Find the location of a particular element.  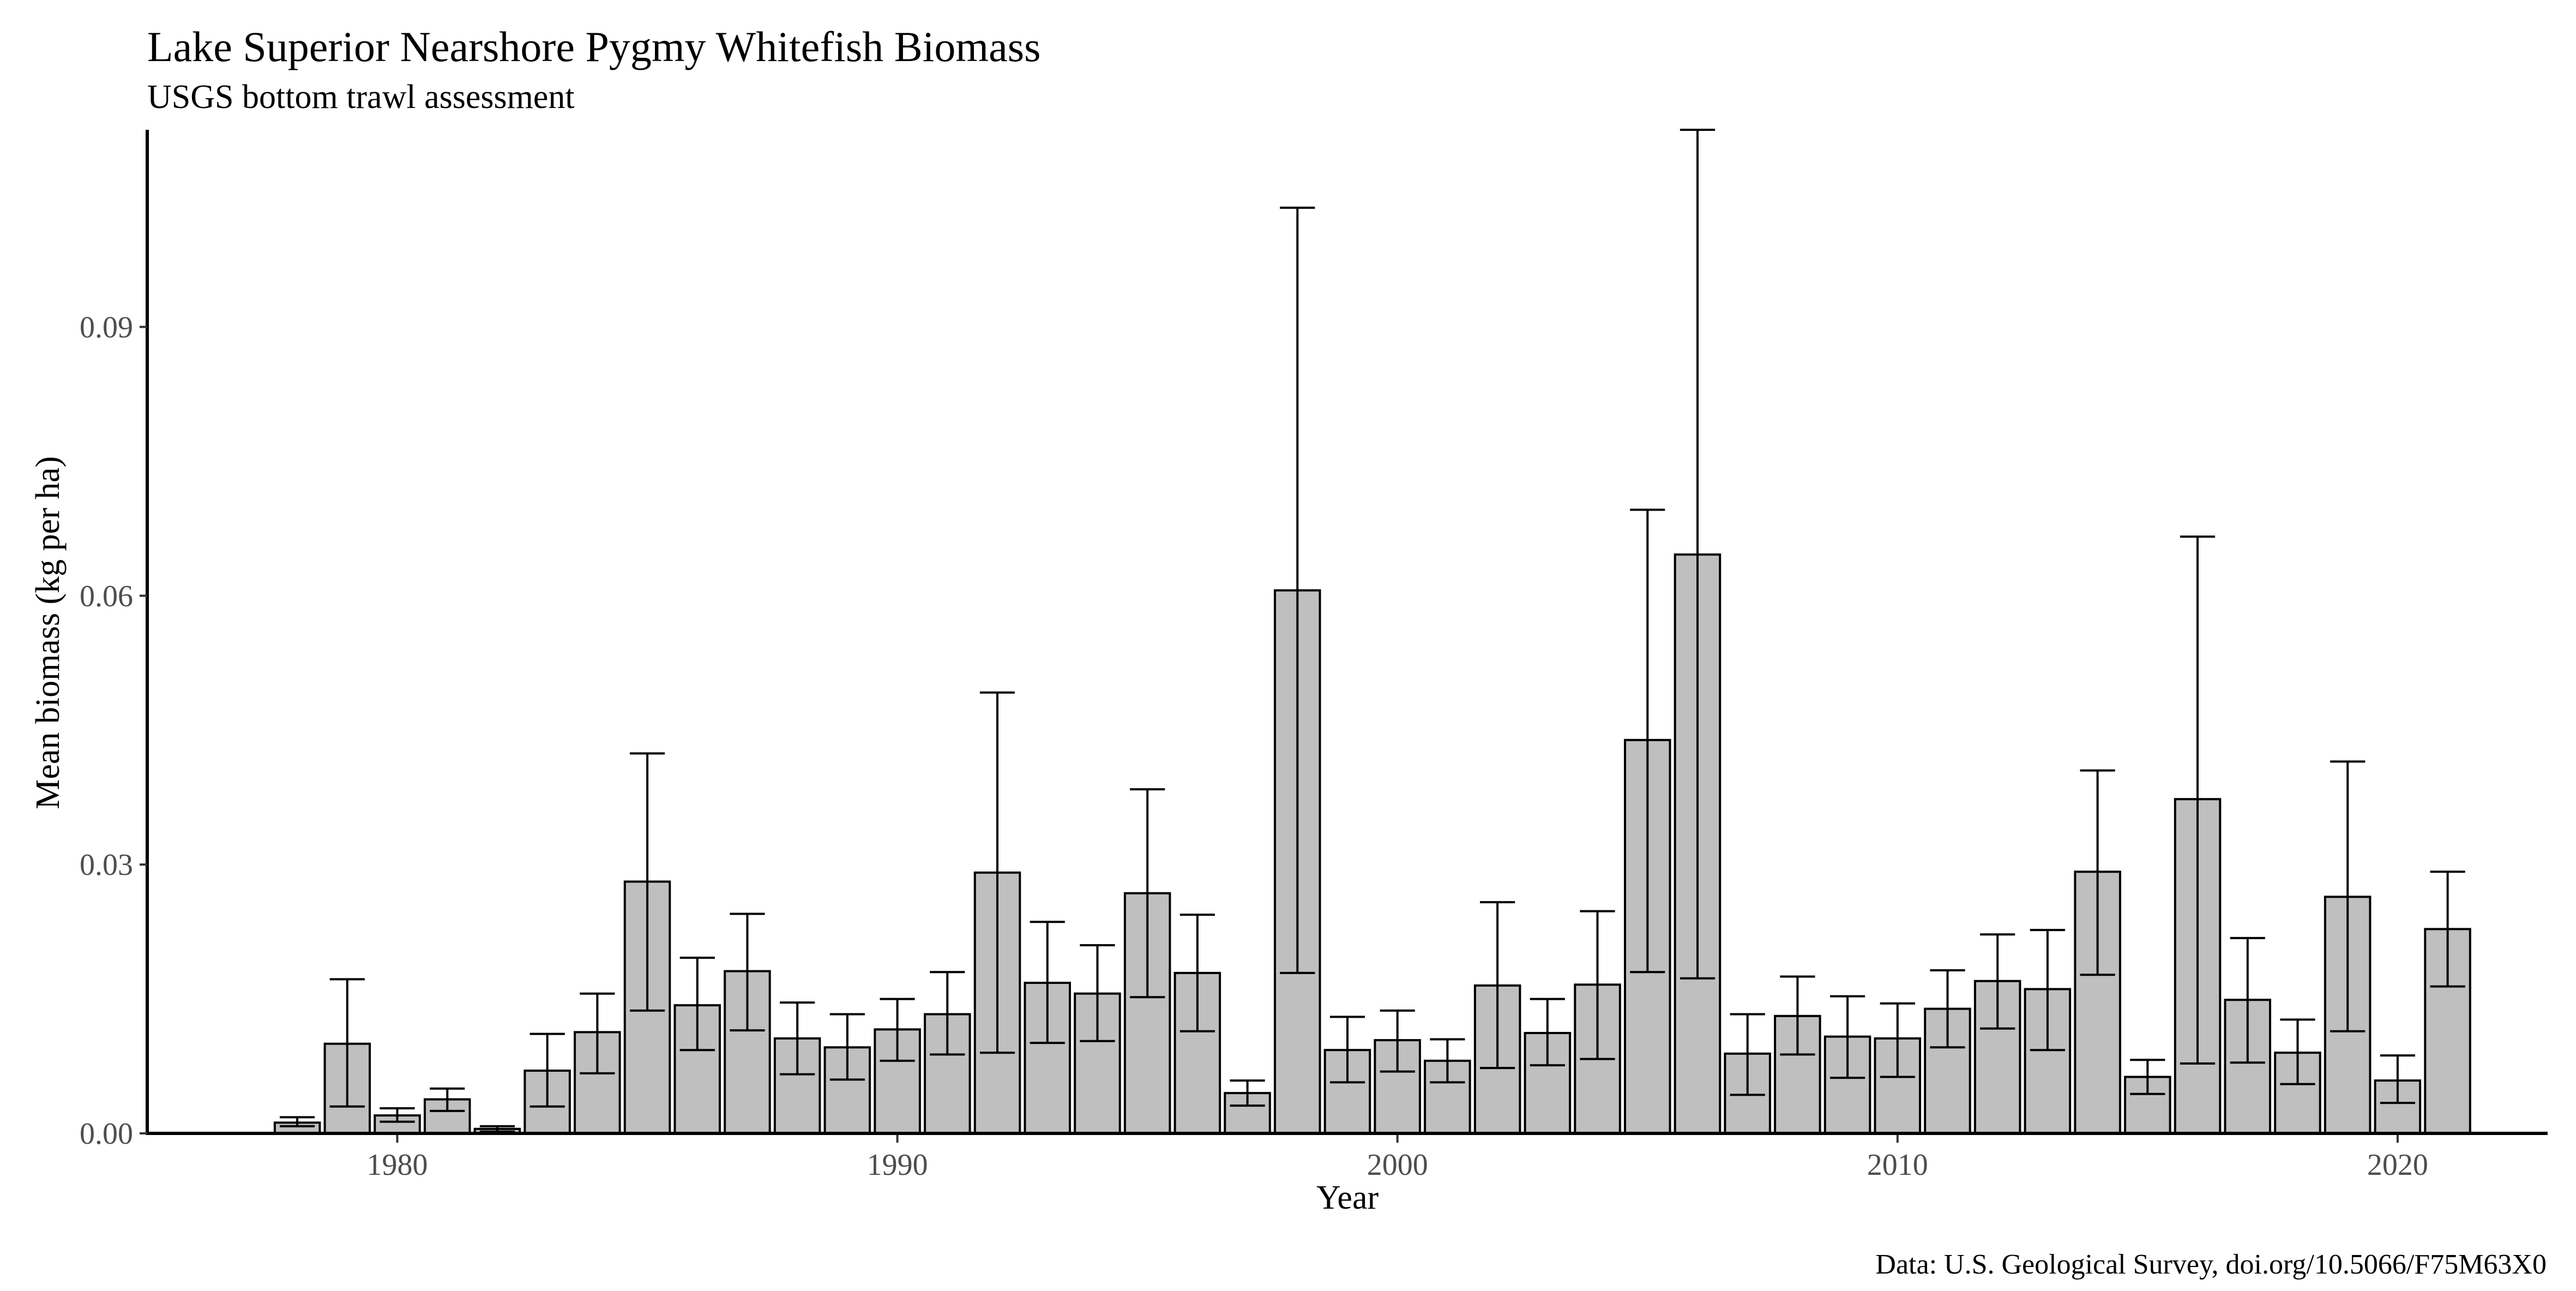

errorbar-2014 is located at coordinates (2097, 872).